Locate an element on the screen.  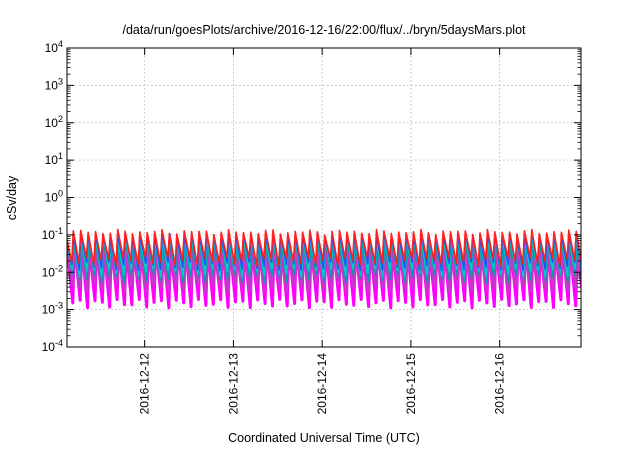
series-line is located at coordinates (324, 247).